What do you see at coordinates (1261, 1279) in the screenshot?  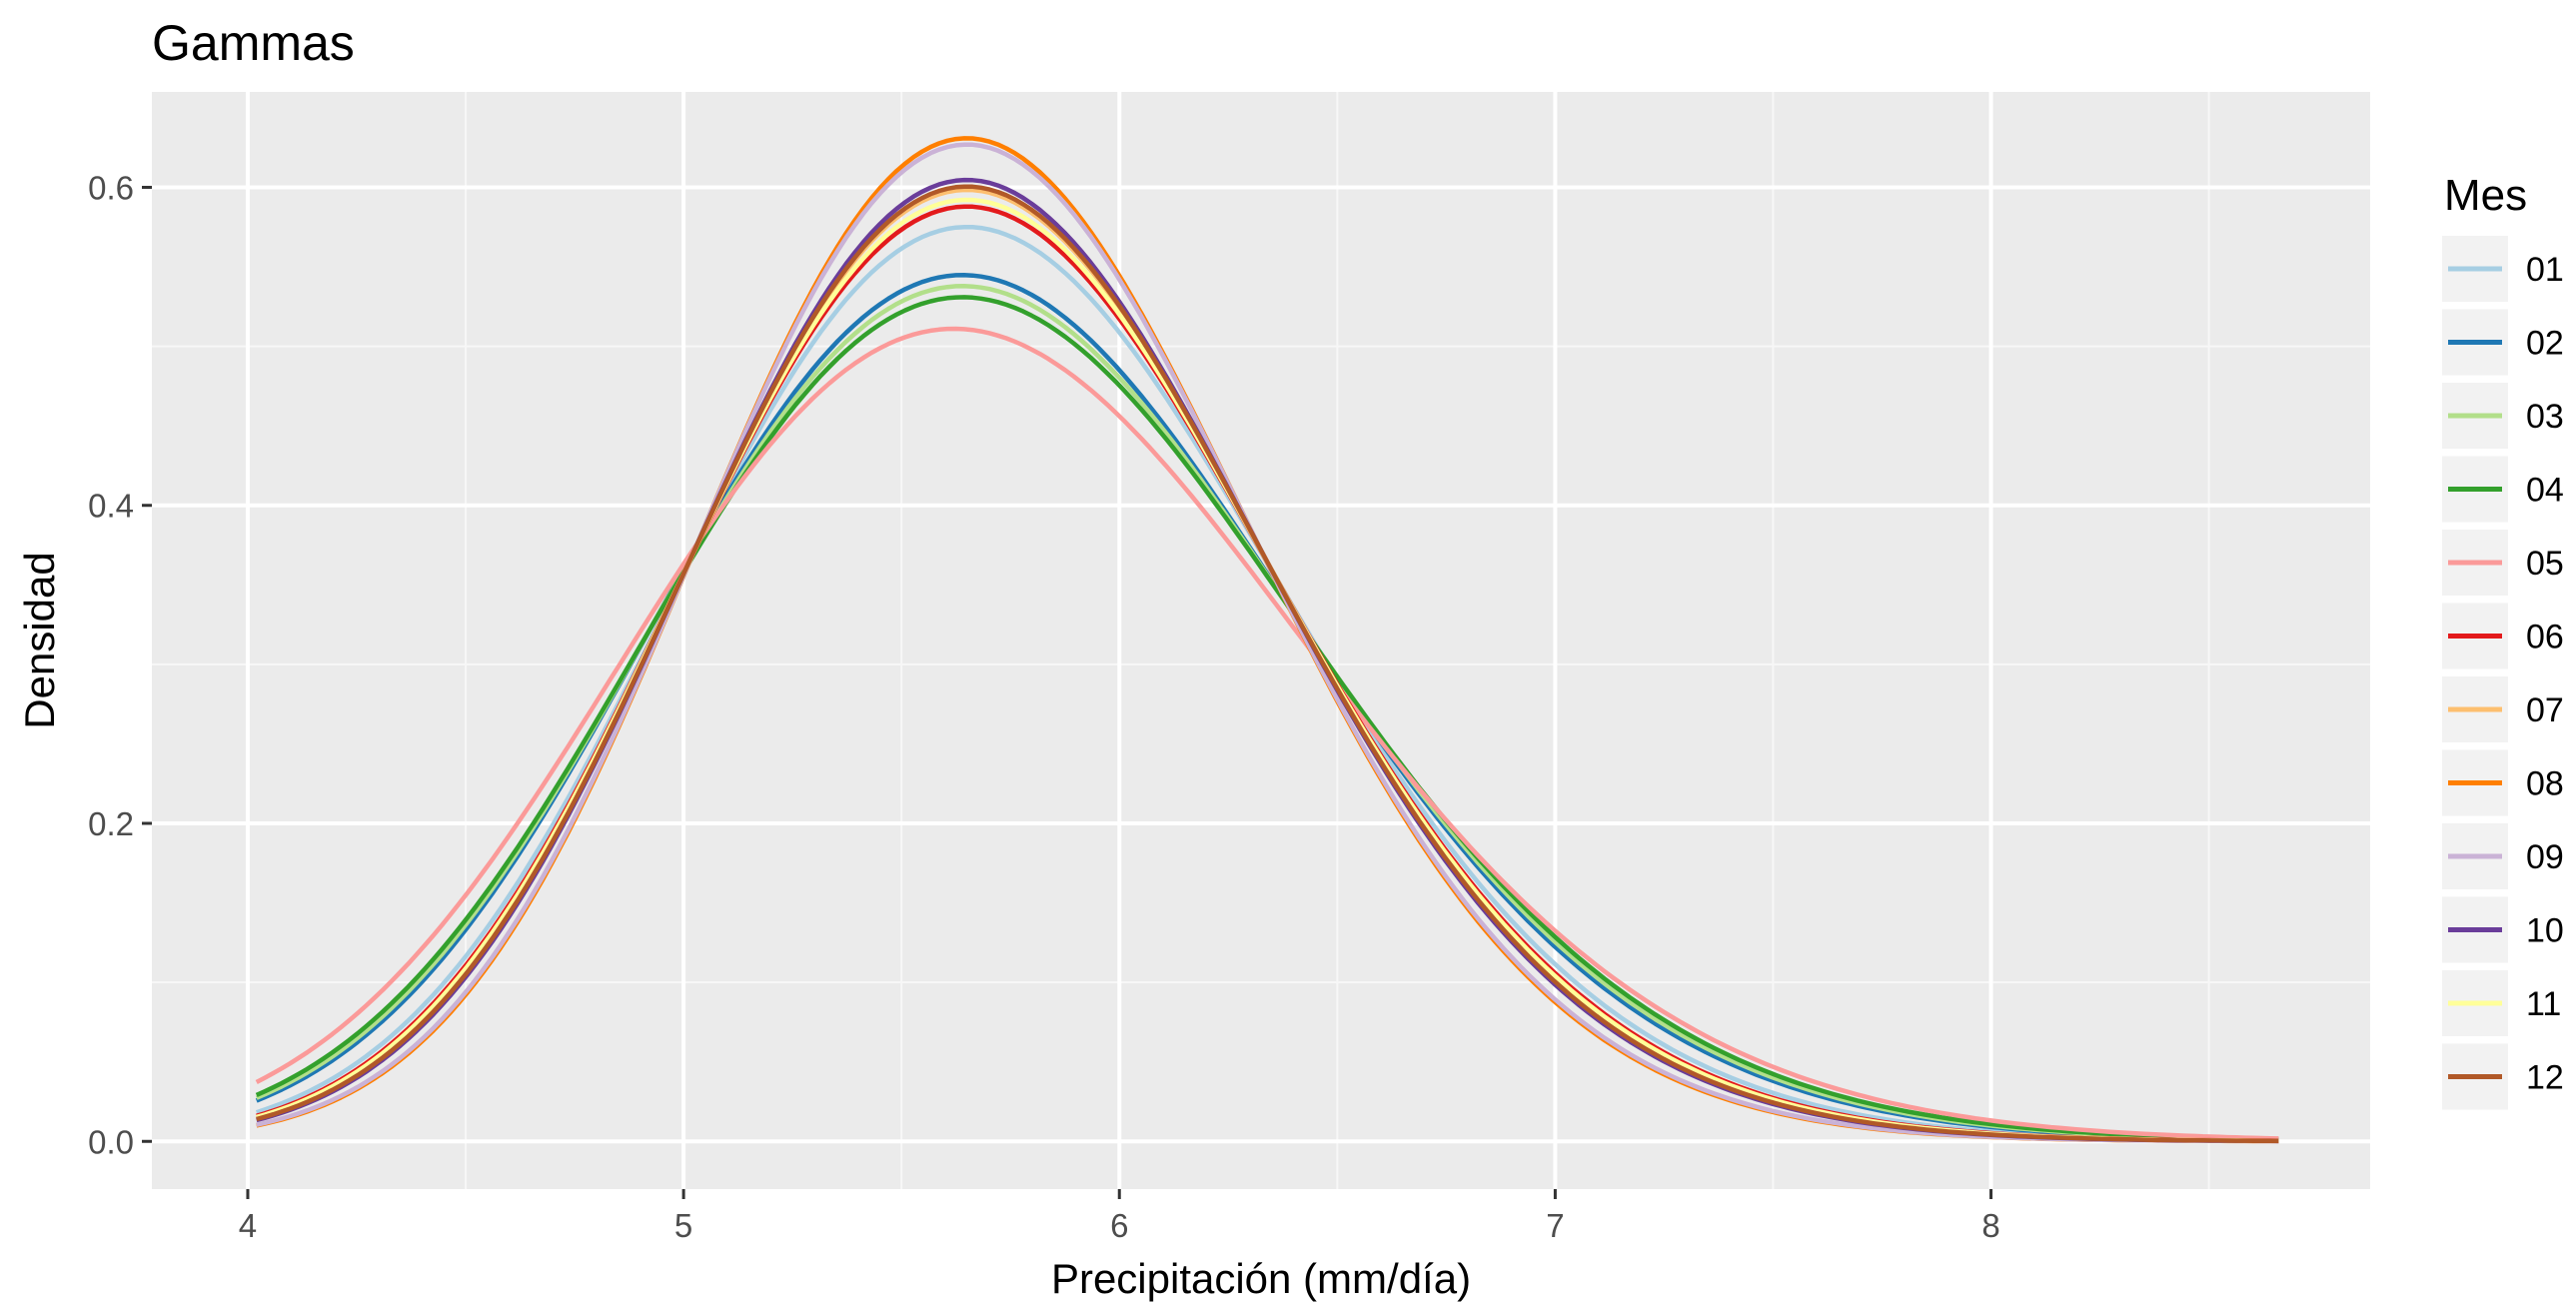 I see `x-axis-label: Precipitación (mm/día)` at bounding box center [1261, 1279].